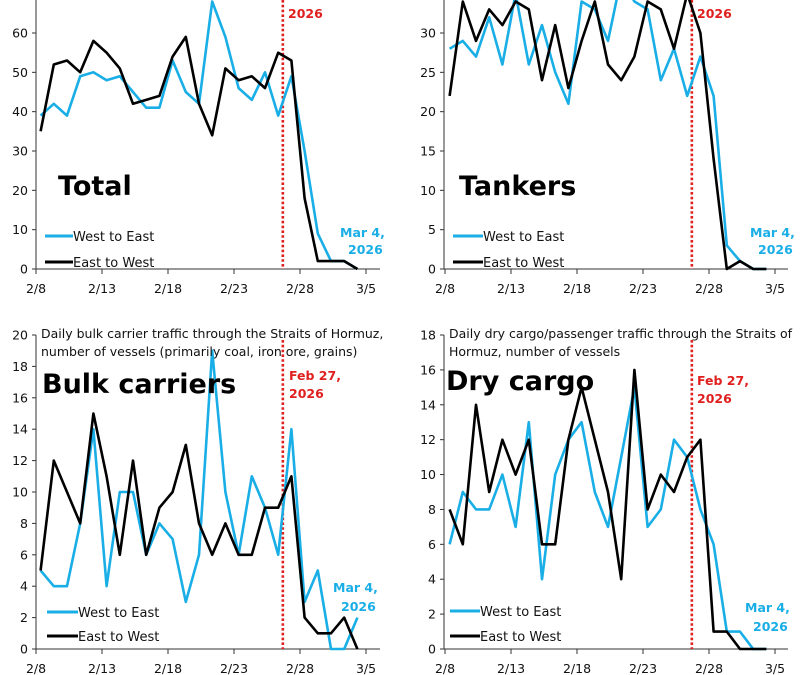 This screenshot has width=806, height=675. Describe the element at coordinates (428, 151) in the screenshot. I see `y-tick-label: 15` at that location.